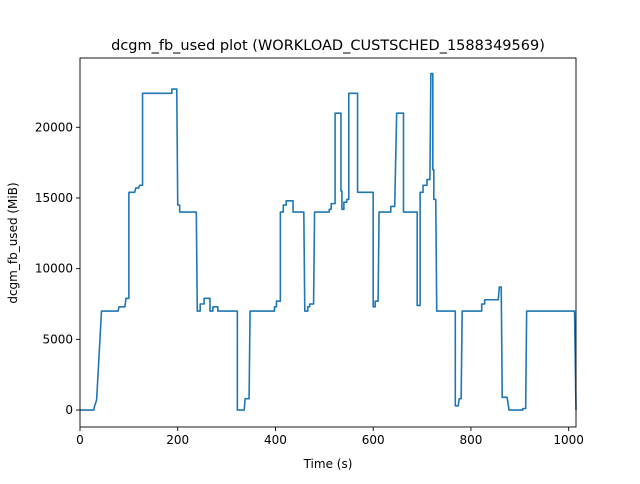 The image size is (640, 484). Describe the element at coordinates (54, 198) in the screenshot. I see `y-tick-label: 15000` at that location.